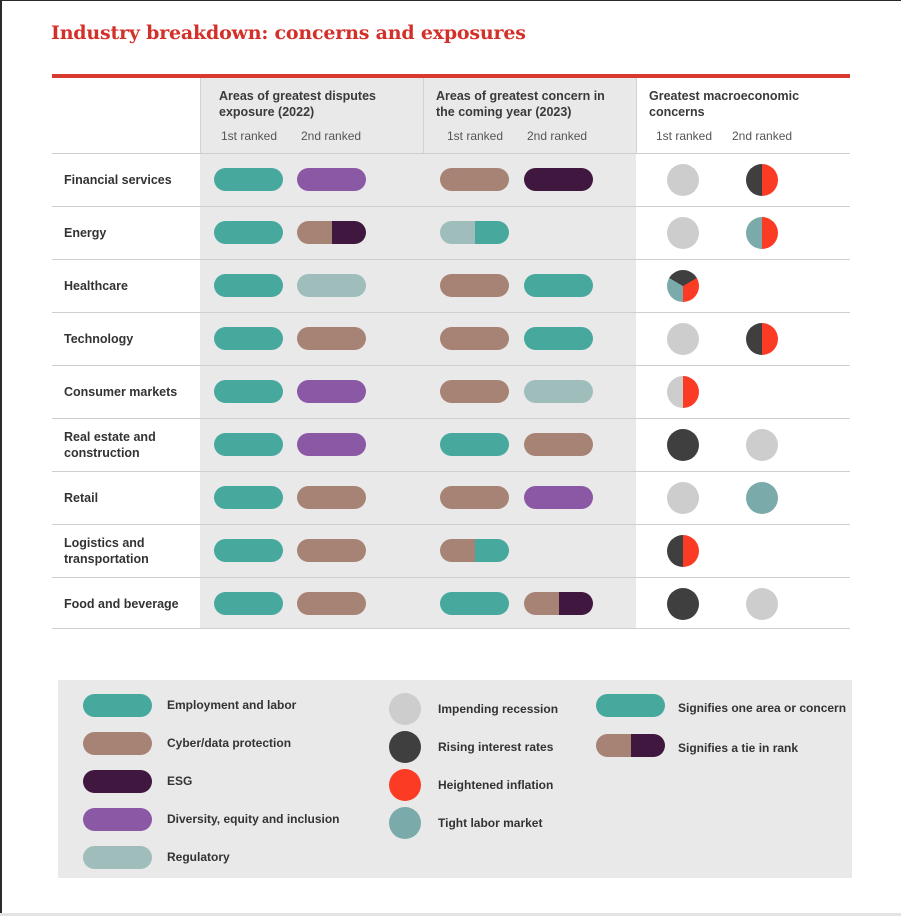 This screenshot has height=916, width=901. What do you see at coordinates (724, 104) in the screenshot?
I see `group-header-macro: Greatest macroeconomic concerns` at bounding box center [724, 104].